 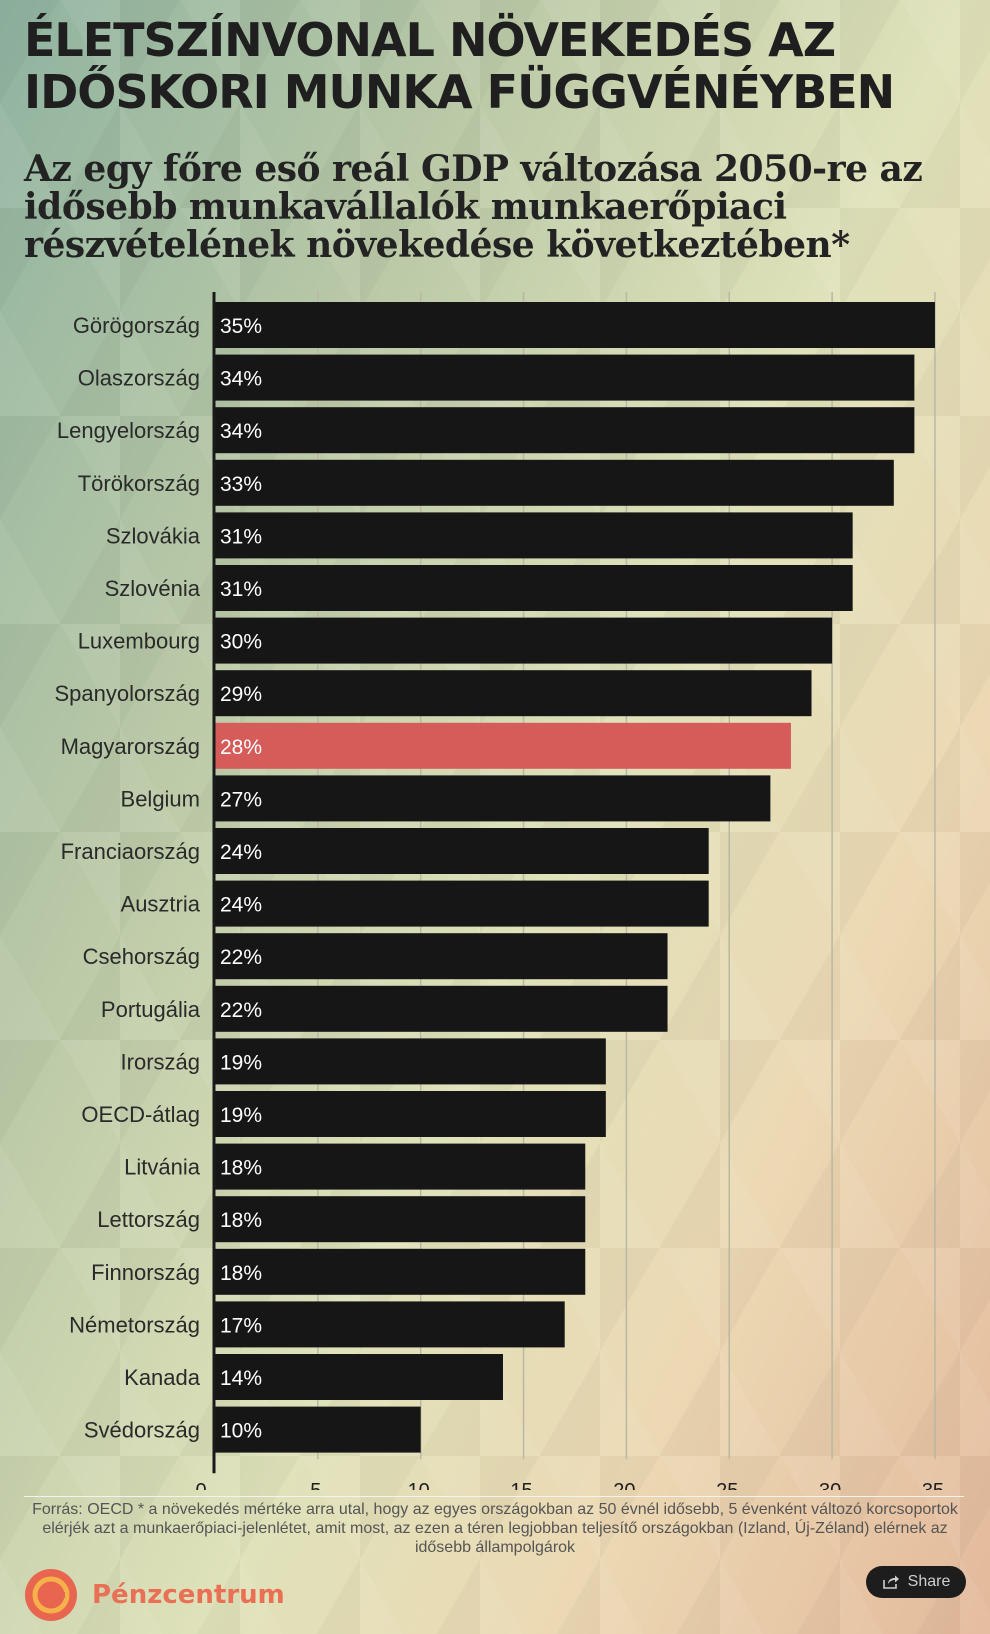 I want to click on value-label: 14%, so click(x=241, y=1378).